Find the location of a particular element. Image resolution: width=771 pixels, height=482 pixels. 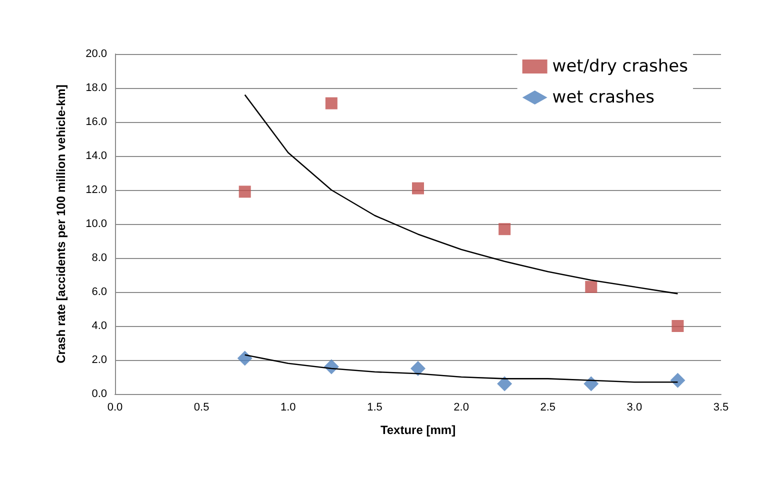

y-tick-label: 0.0 is located at coordinates (99, 394).